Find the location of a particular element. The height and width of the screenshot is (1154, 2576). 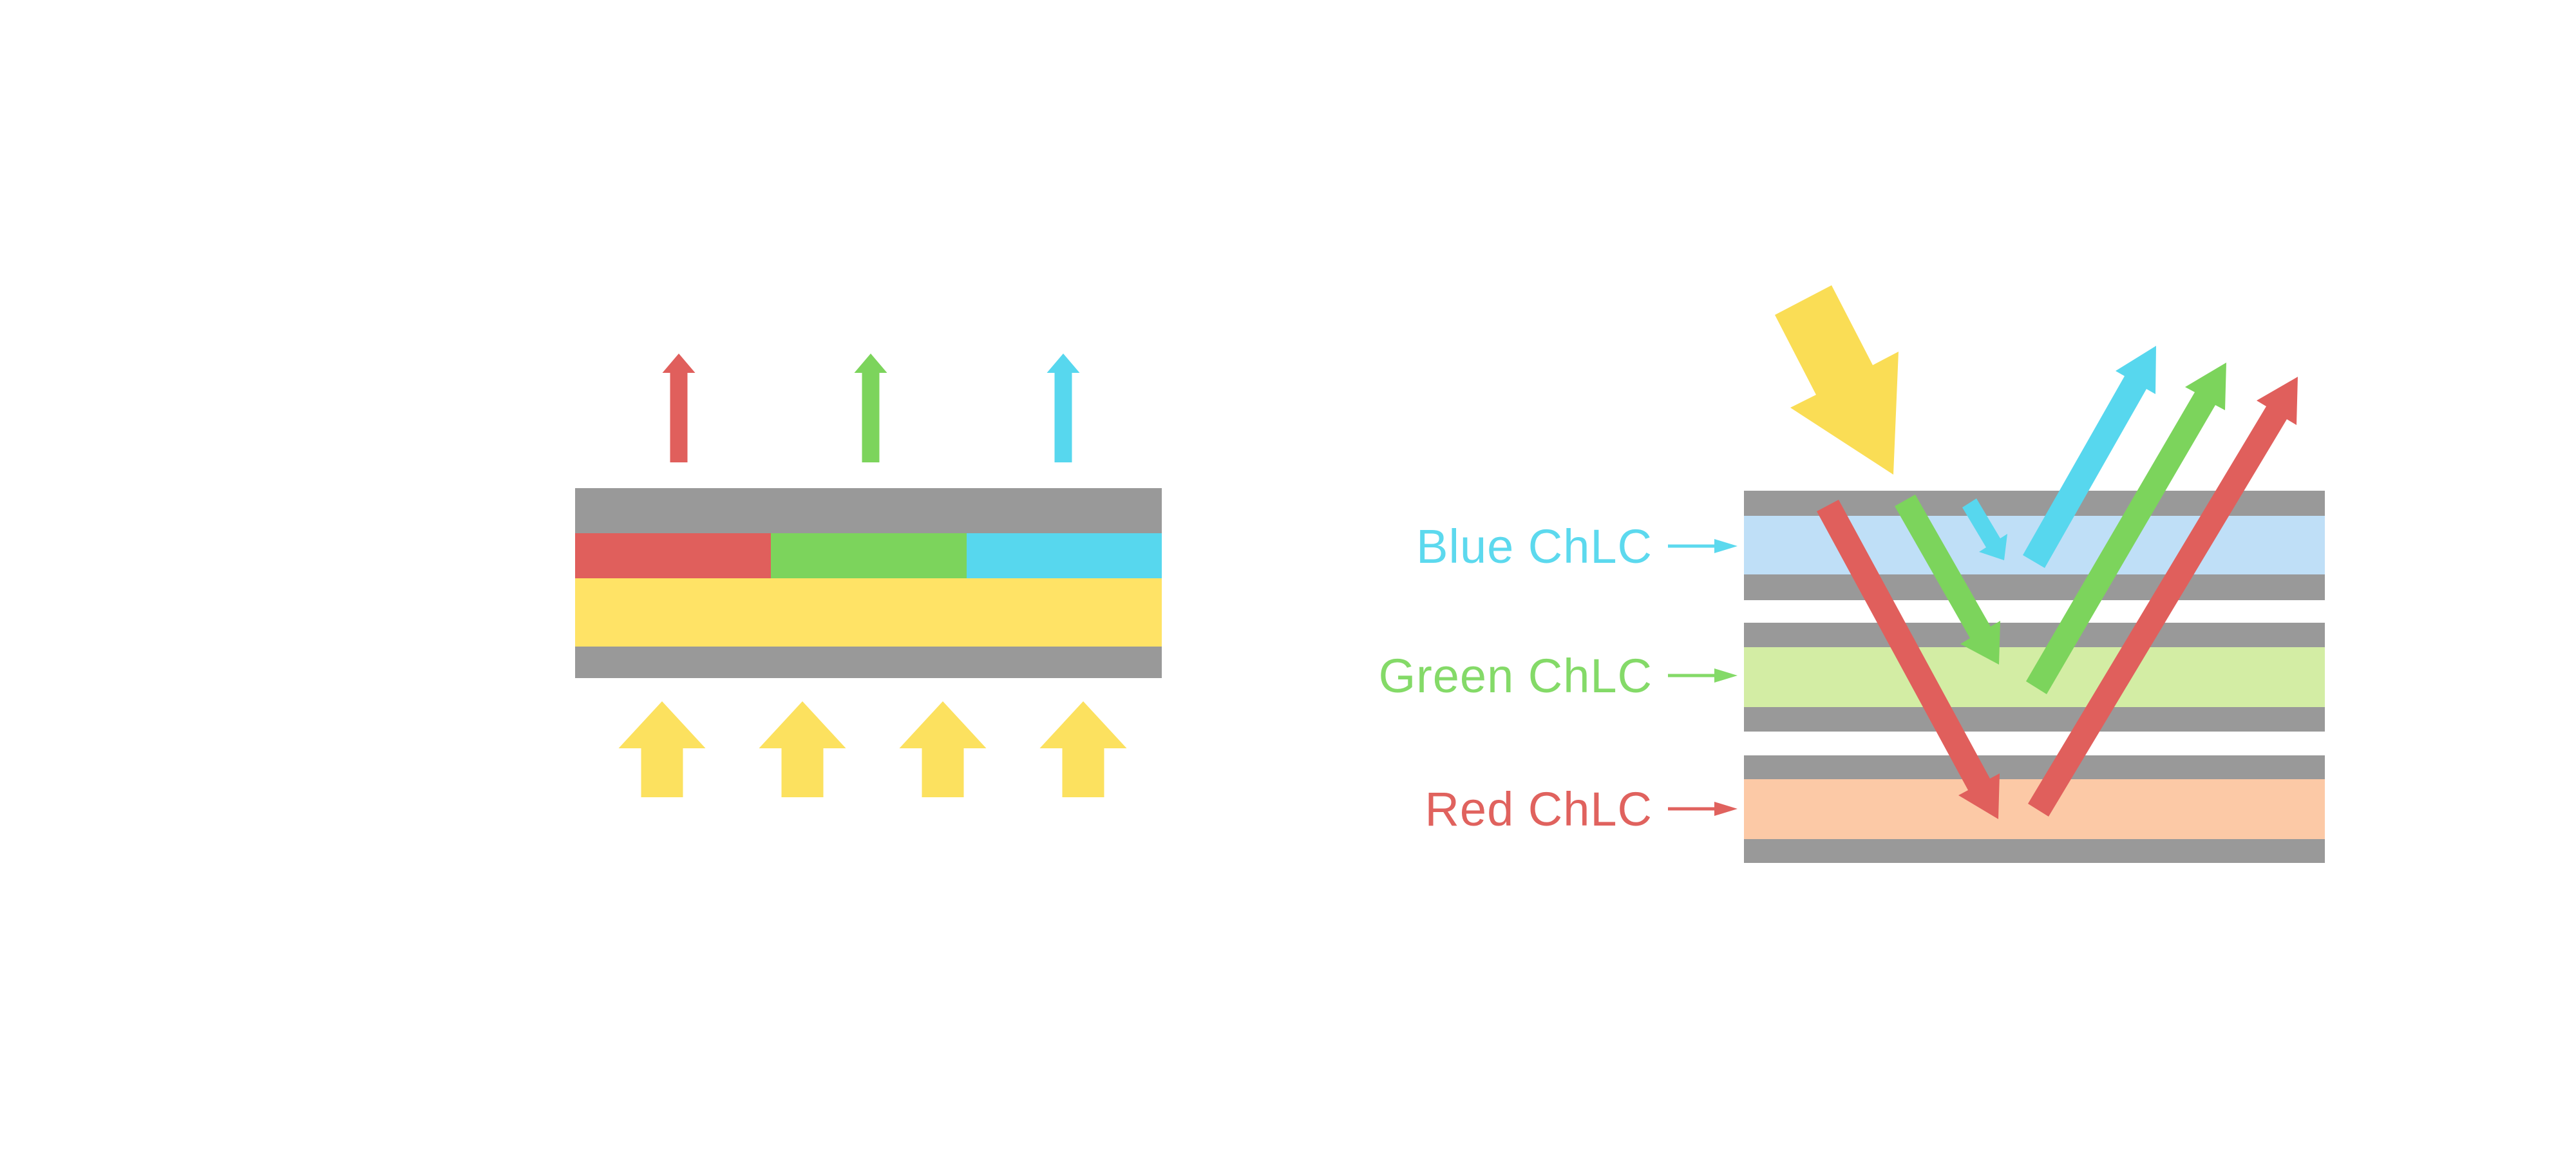

green-reflected-up-arrow-icon is located at coordinates (2126, 528).